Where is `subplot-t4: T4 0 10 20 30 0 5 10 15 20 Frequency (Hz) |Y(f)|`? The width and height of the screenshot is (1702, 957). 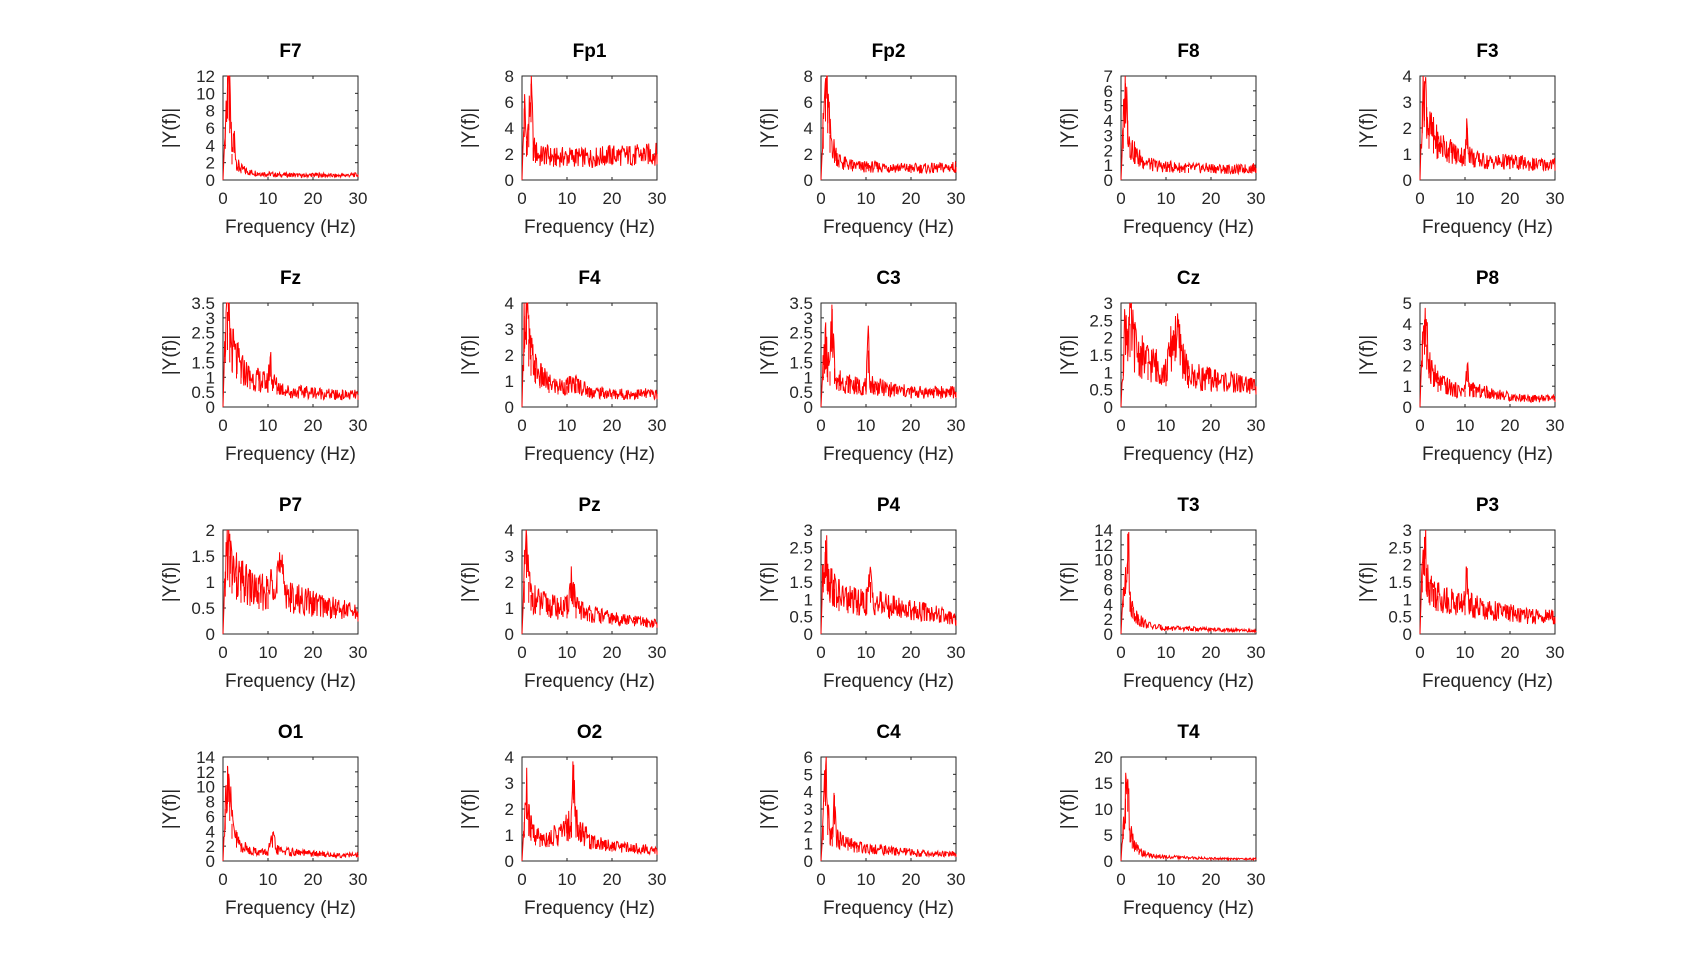
subplot-t4: T4 0 10 20 30 0 5 10 15 20 Frequency (Hz) |Y(f)| is located at coordinates (1161, 820).